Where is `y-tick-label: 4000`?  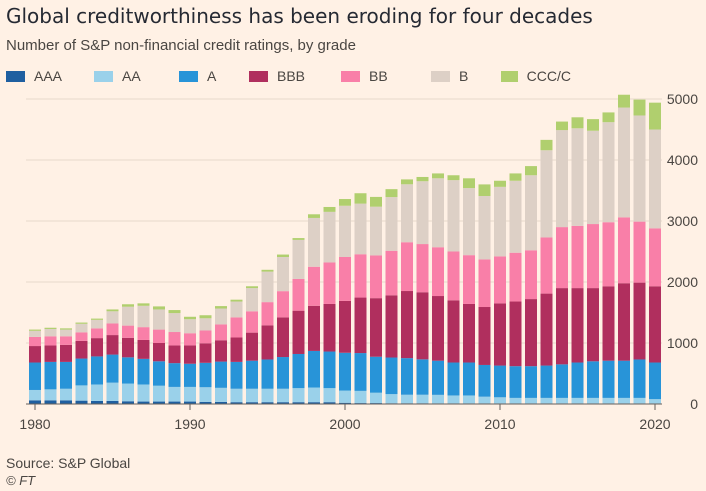 y-tick-label: 4000 is located at coordinates (682, 160).